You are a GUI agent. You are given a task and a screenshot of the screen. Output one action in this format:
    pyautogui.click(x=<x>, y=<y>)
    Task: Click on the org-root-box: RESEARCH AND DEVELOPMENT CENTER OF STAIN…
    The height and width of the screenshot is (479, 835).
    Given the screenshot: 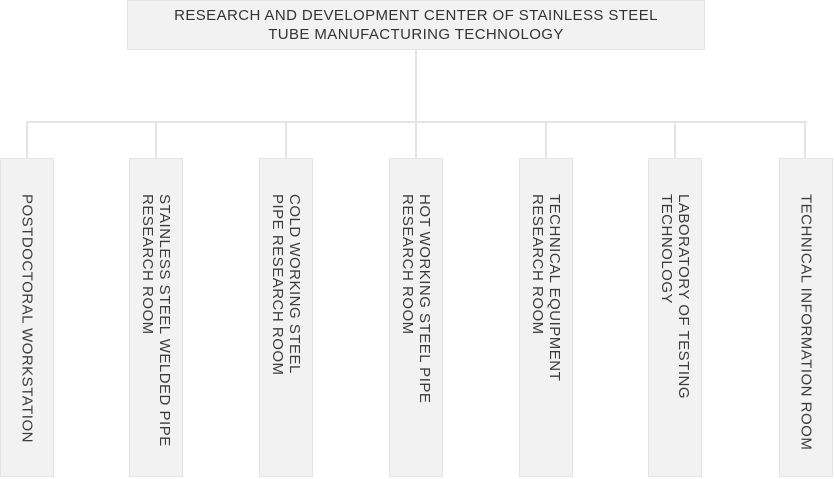 What is the action you would take?
    pyautogui.click(x=416, y=25)
    